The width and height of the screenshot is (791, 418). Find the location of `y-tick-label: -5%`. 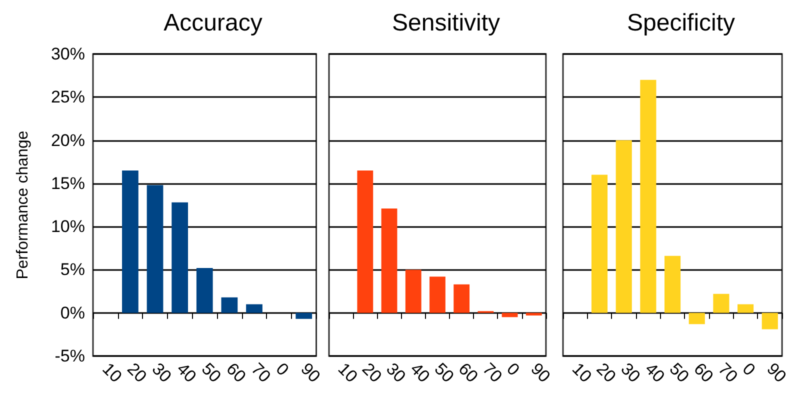

y-tick-label: -5% is located at coordinates (69, 356).